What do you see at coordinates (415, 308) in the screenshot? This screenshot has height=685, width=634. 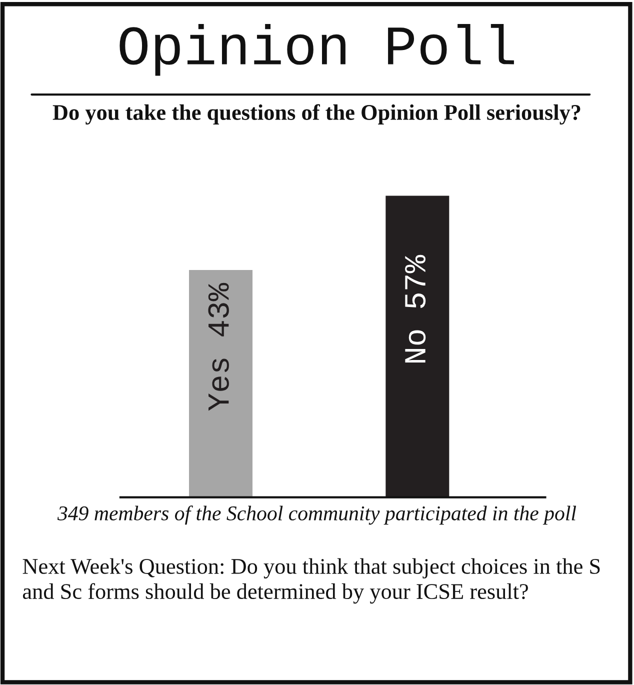 I see `data-label: No 57%` at bounding box center [415, 308].